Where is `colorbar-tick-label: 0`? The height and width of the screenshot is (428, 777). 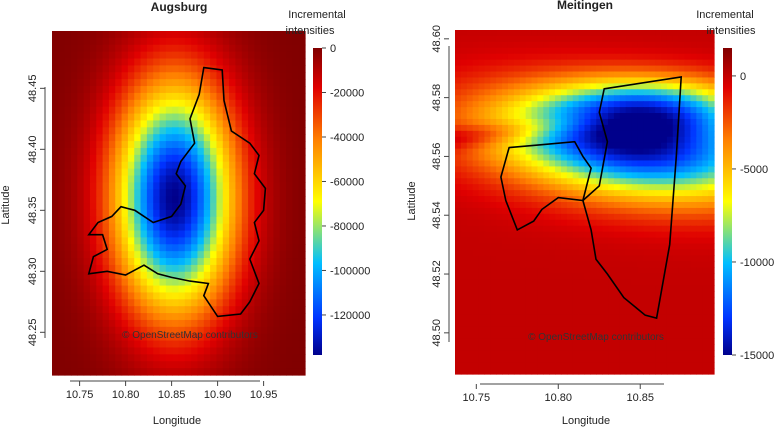 colorbar-tick-label: 0 is located at coordinates (333, 49).